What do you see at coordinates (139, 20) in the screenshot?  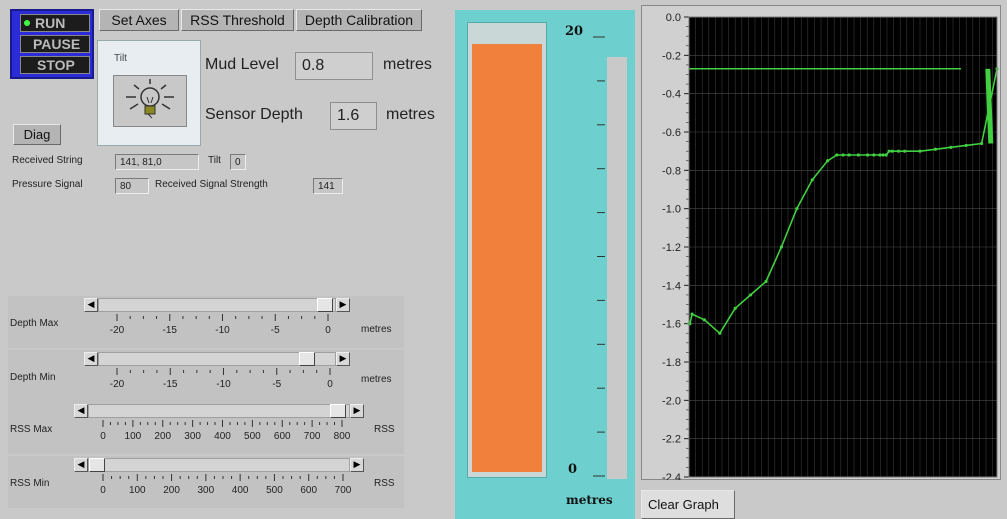 I see `set-axes-button: Set Axes` at bounding box center [139, 20].